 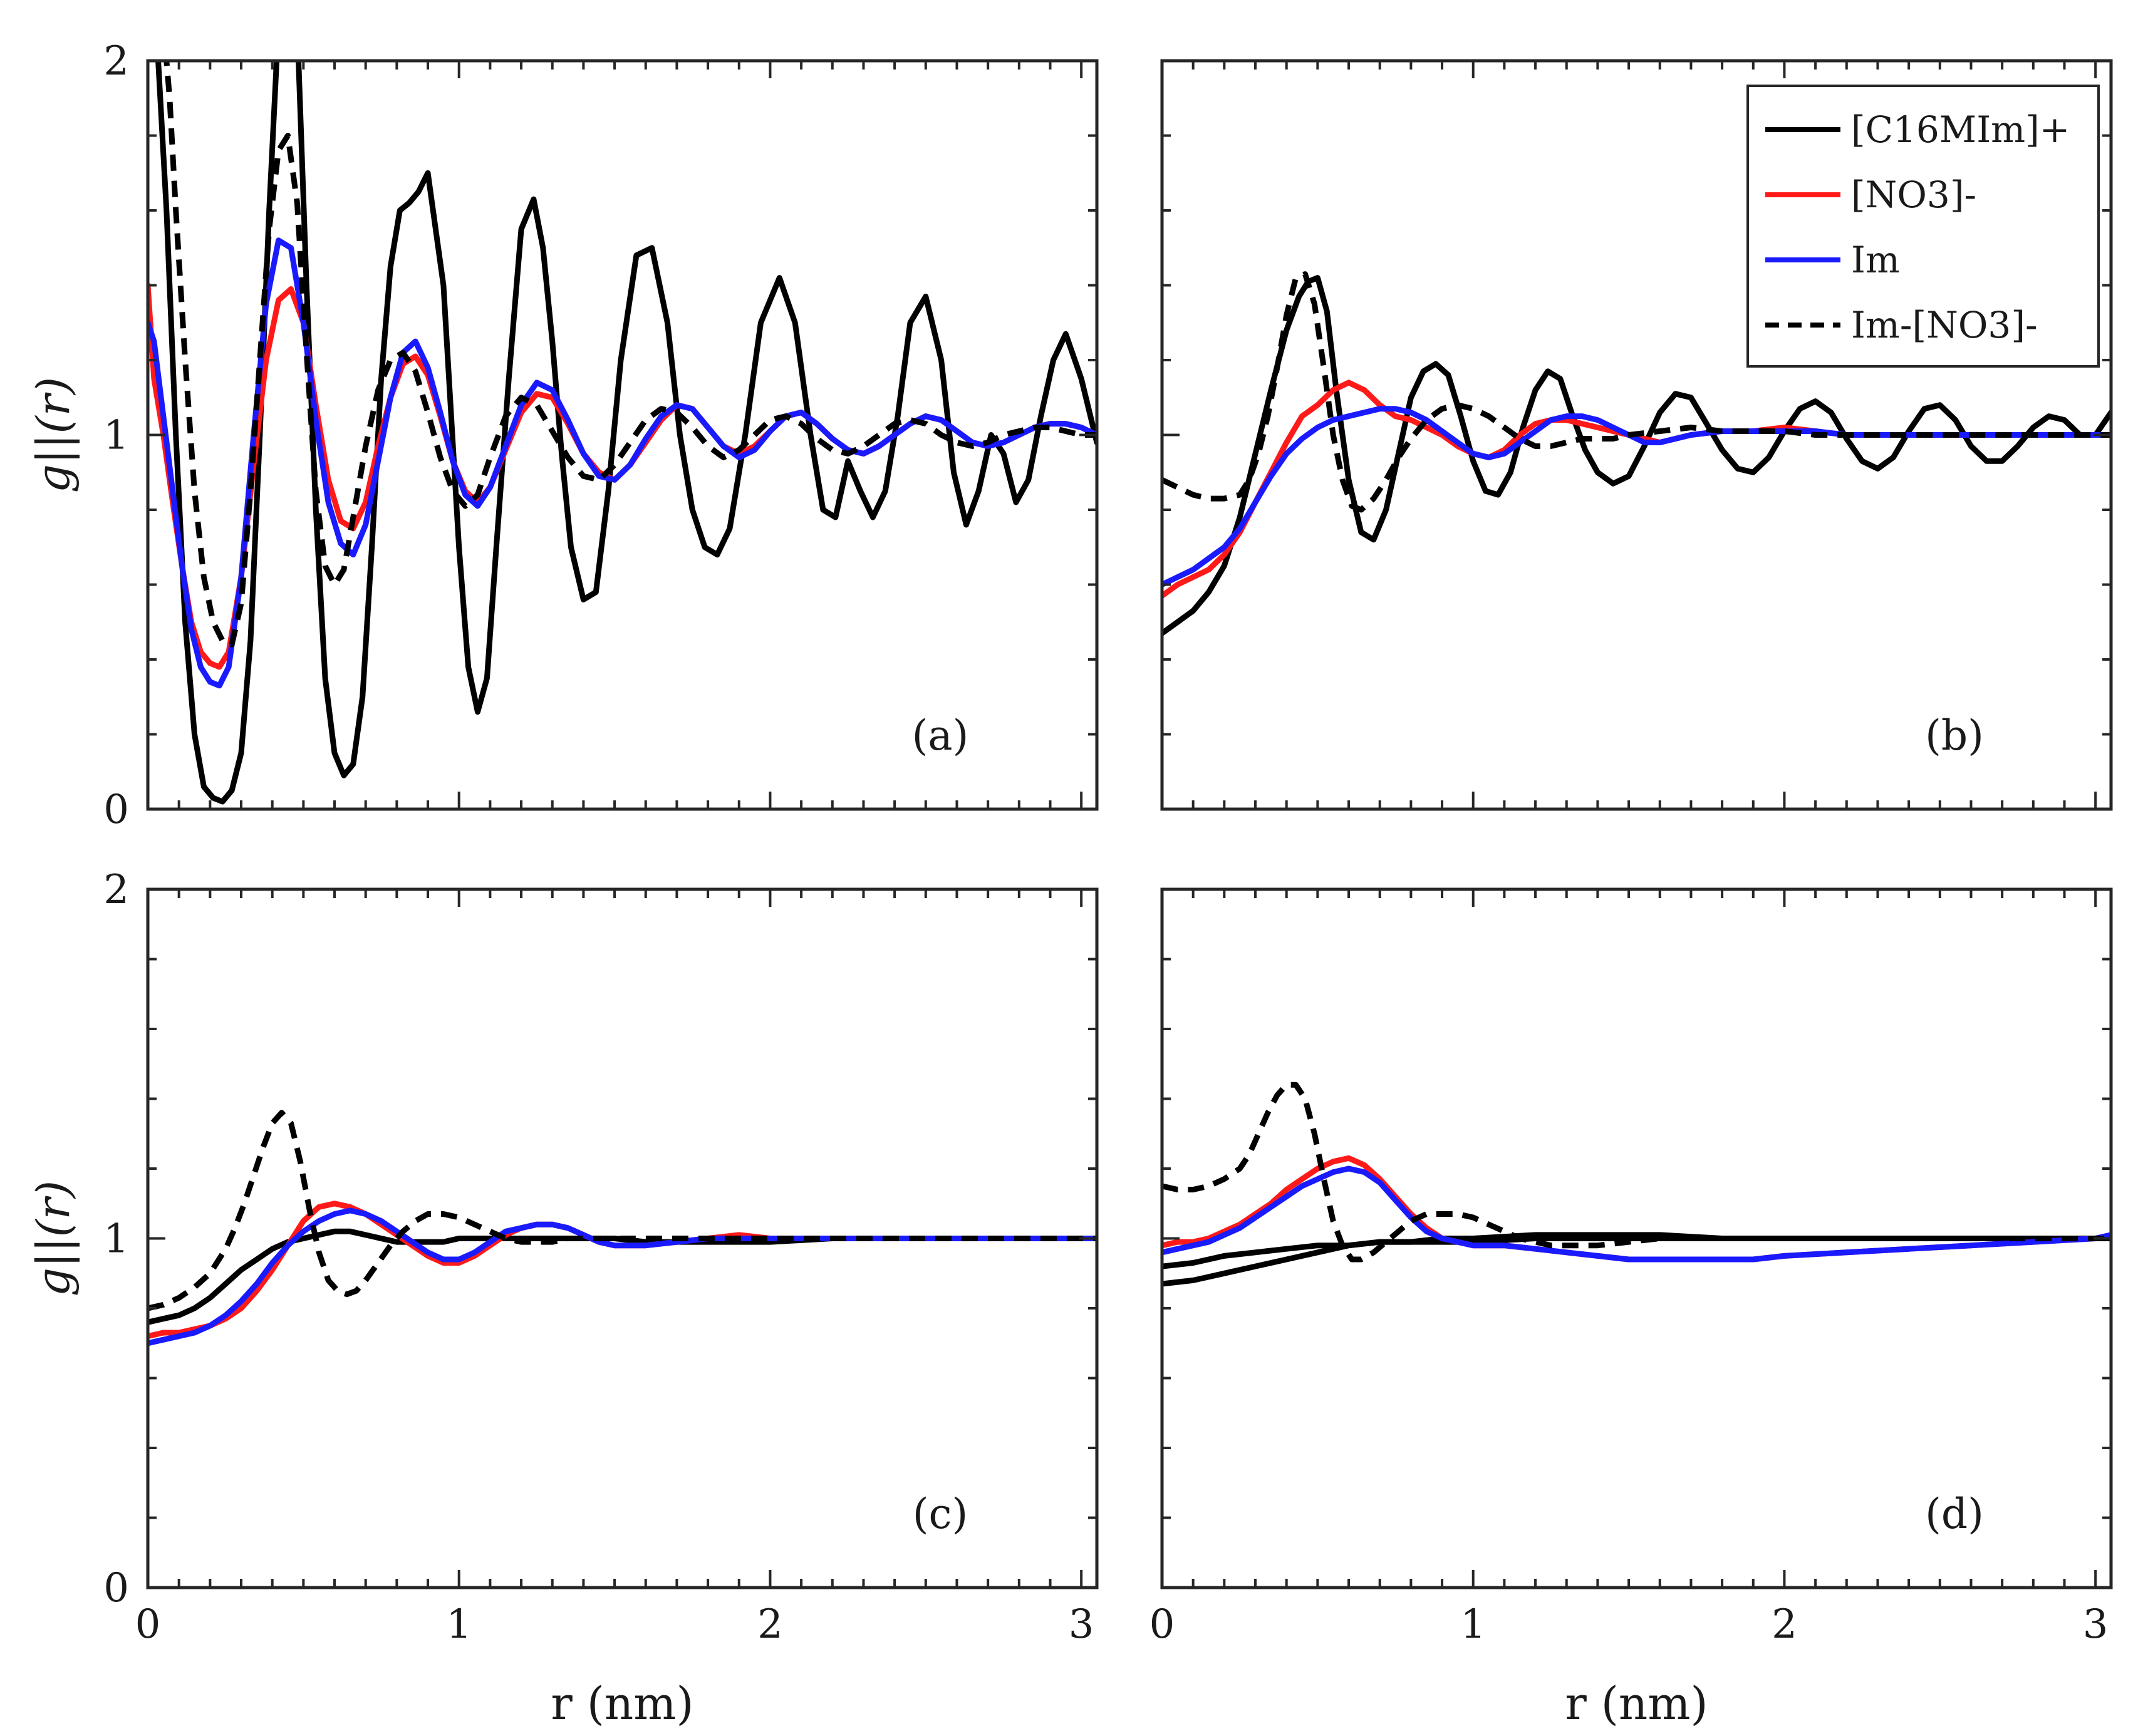 What do you see at coordinates (2096, 1624) in the screenshot?
I see `panel-d-xtick-3: 3` at bounding box center [2096, 1624].